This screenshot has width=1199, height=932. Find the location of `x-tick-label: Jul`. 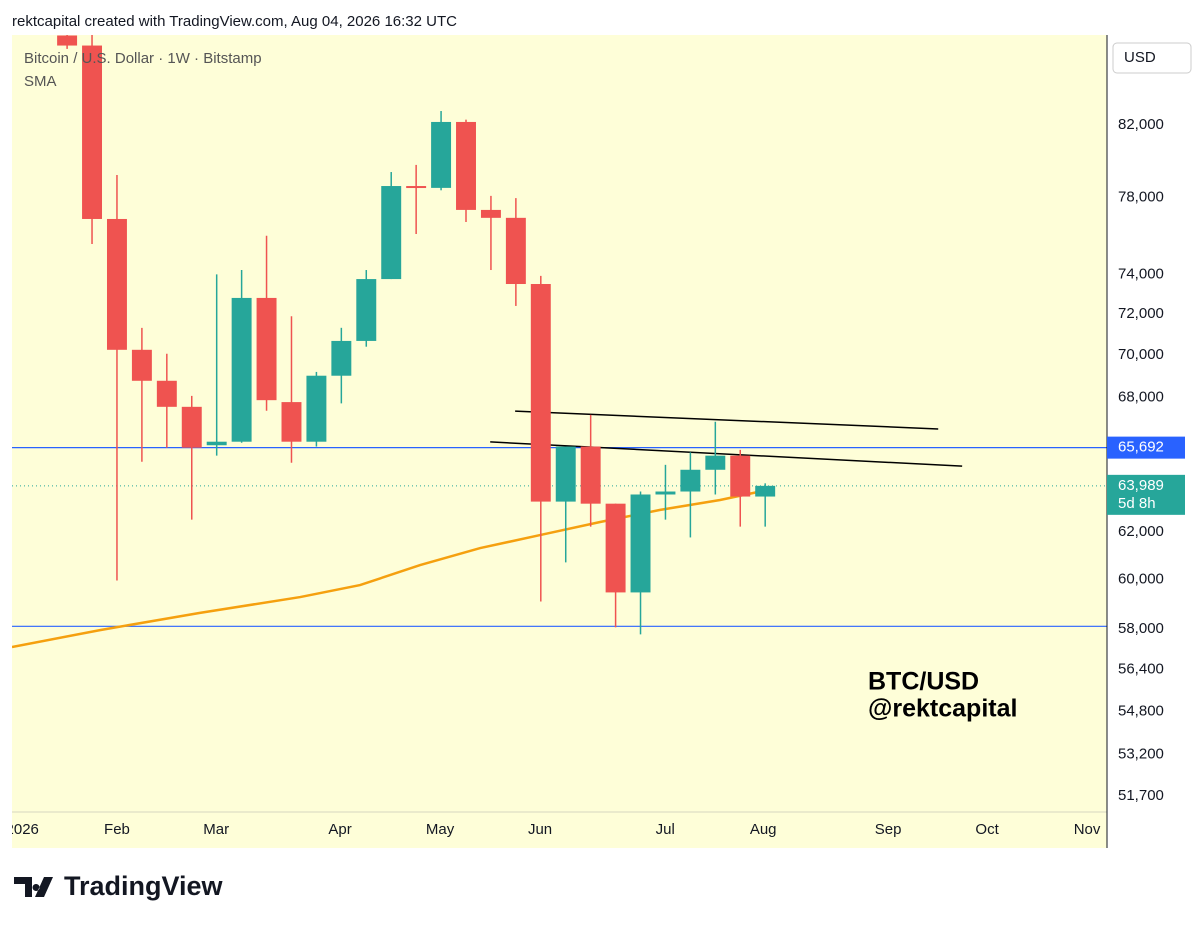

x-tick-label: Jul is located at coordinates (665, 829).